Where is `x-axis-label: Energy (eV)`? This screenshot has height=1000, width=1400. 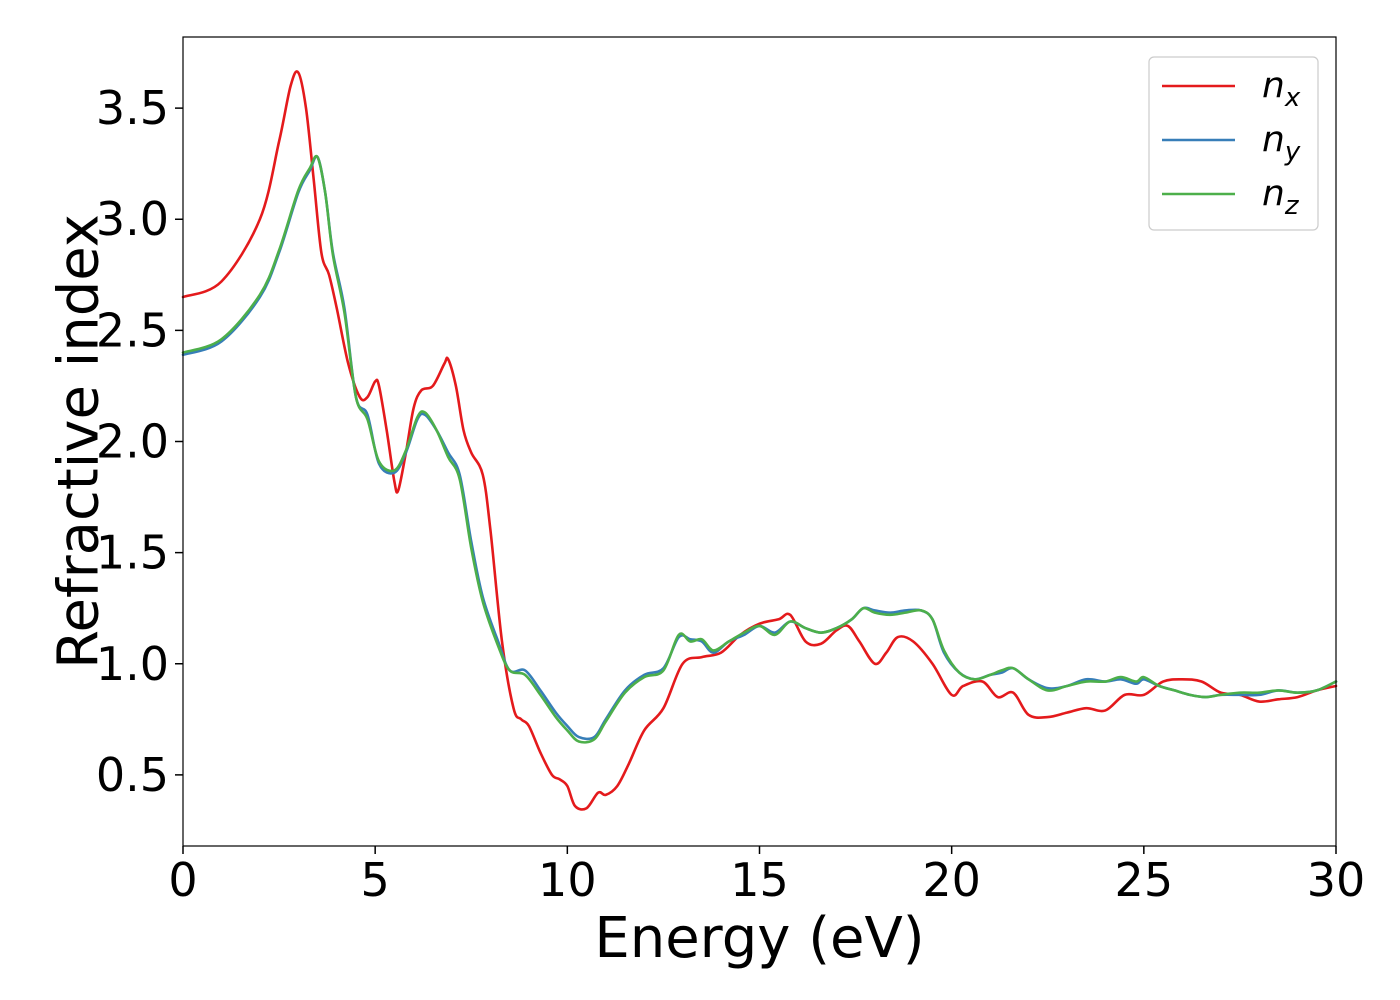
x-axis-label: Energy (eV) is located at coordinates (759, 938).